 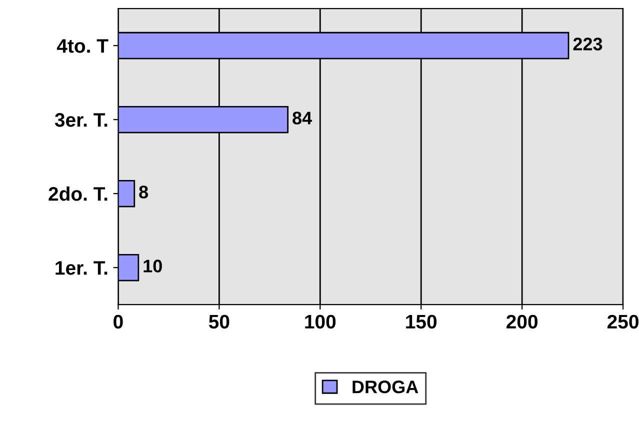 I want to click on data-label: 8, so click(x=143, y=192).